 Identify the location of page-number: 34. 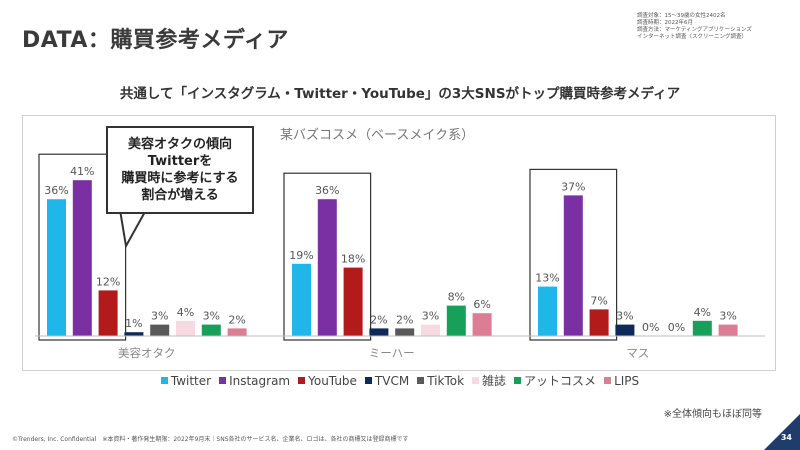
(786, 437).